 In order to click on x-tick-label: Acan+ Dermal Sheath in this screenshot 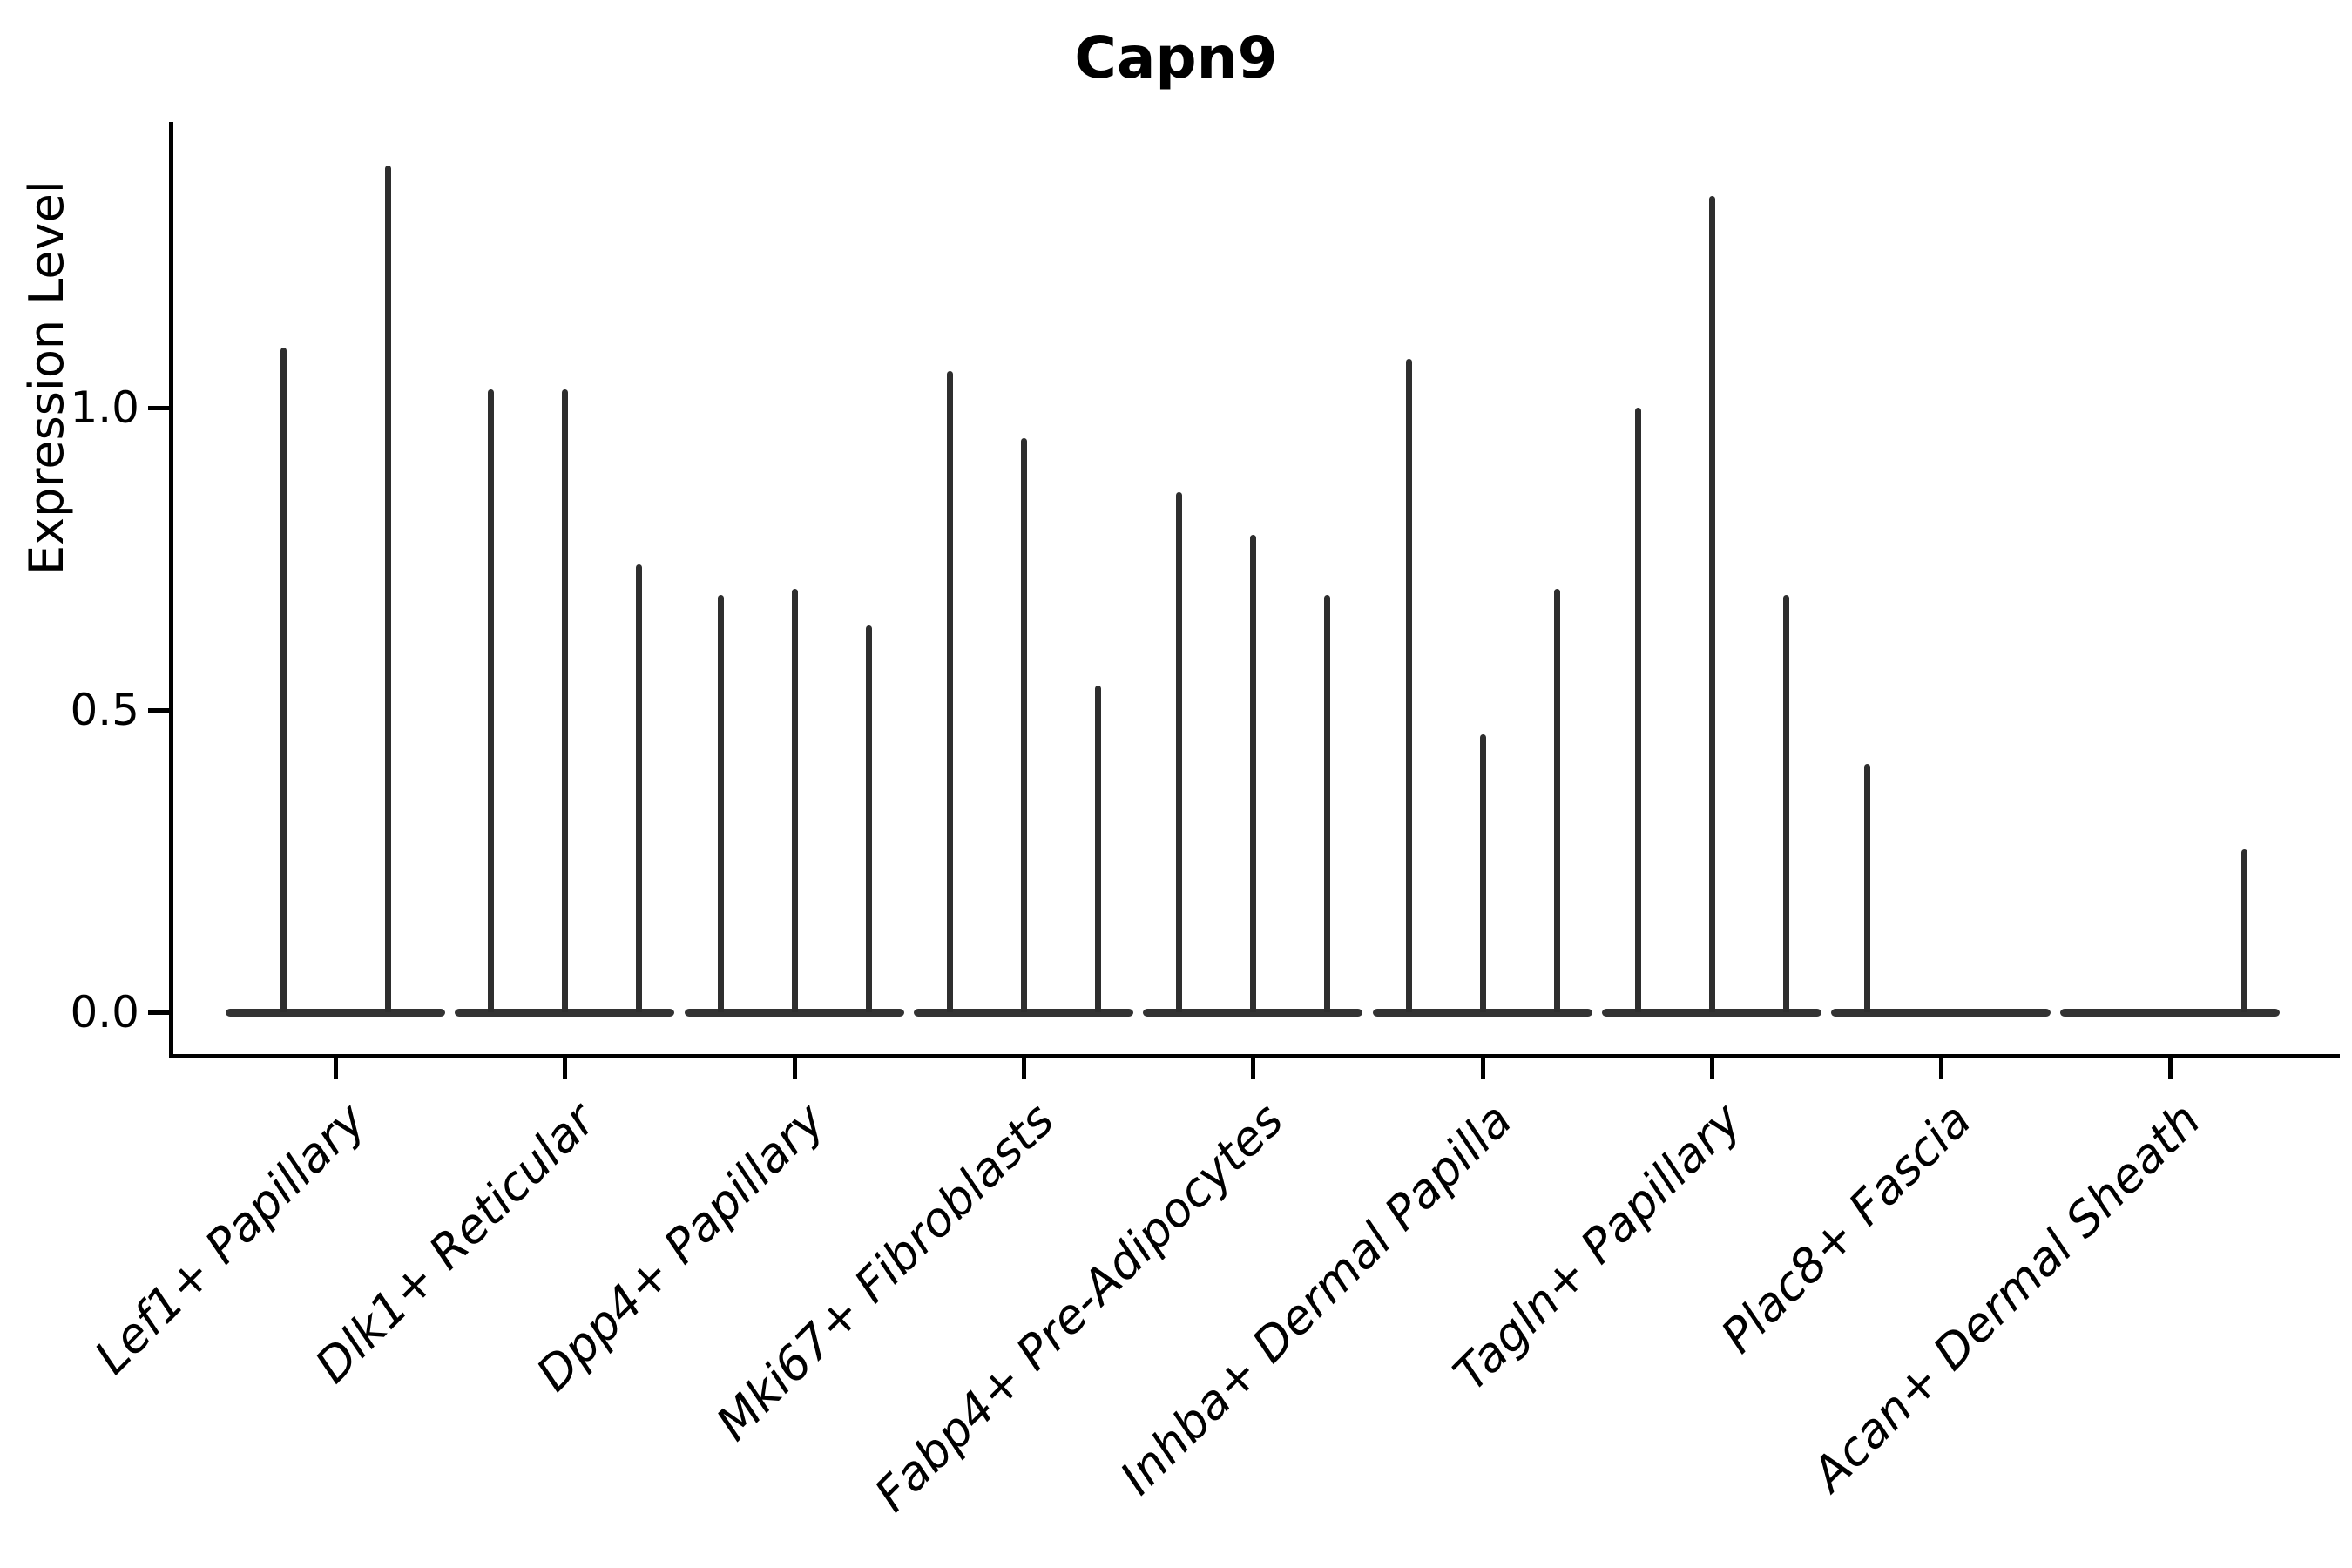, I will do `click(2006, 1297)`.